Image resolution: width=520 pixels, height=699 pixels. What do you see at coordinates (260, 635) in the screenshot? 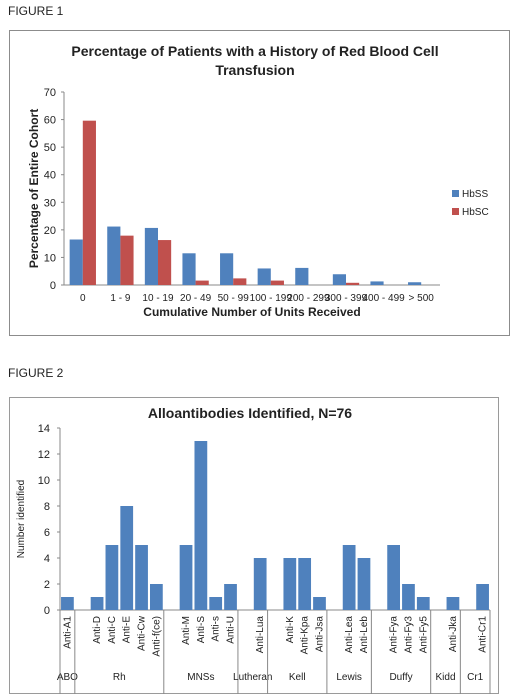
I see `x-tick-label: Anti-Lua` at bounding box center [260, 635].